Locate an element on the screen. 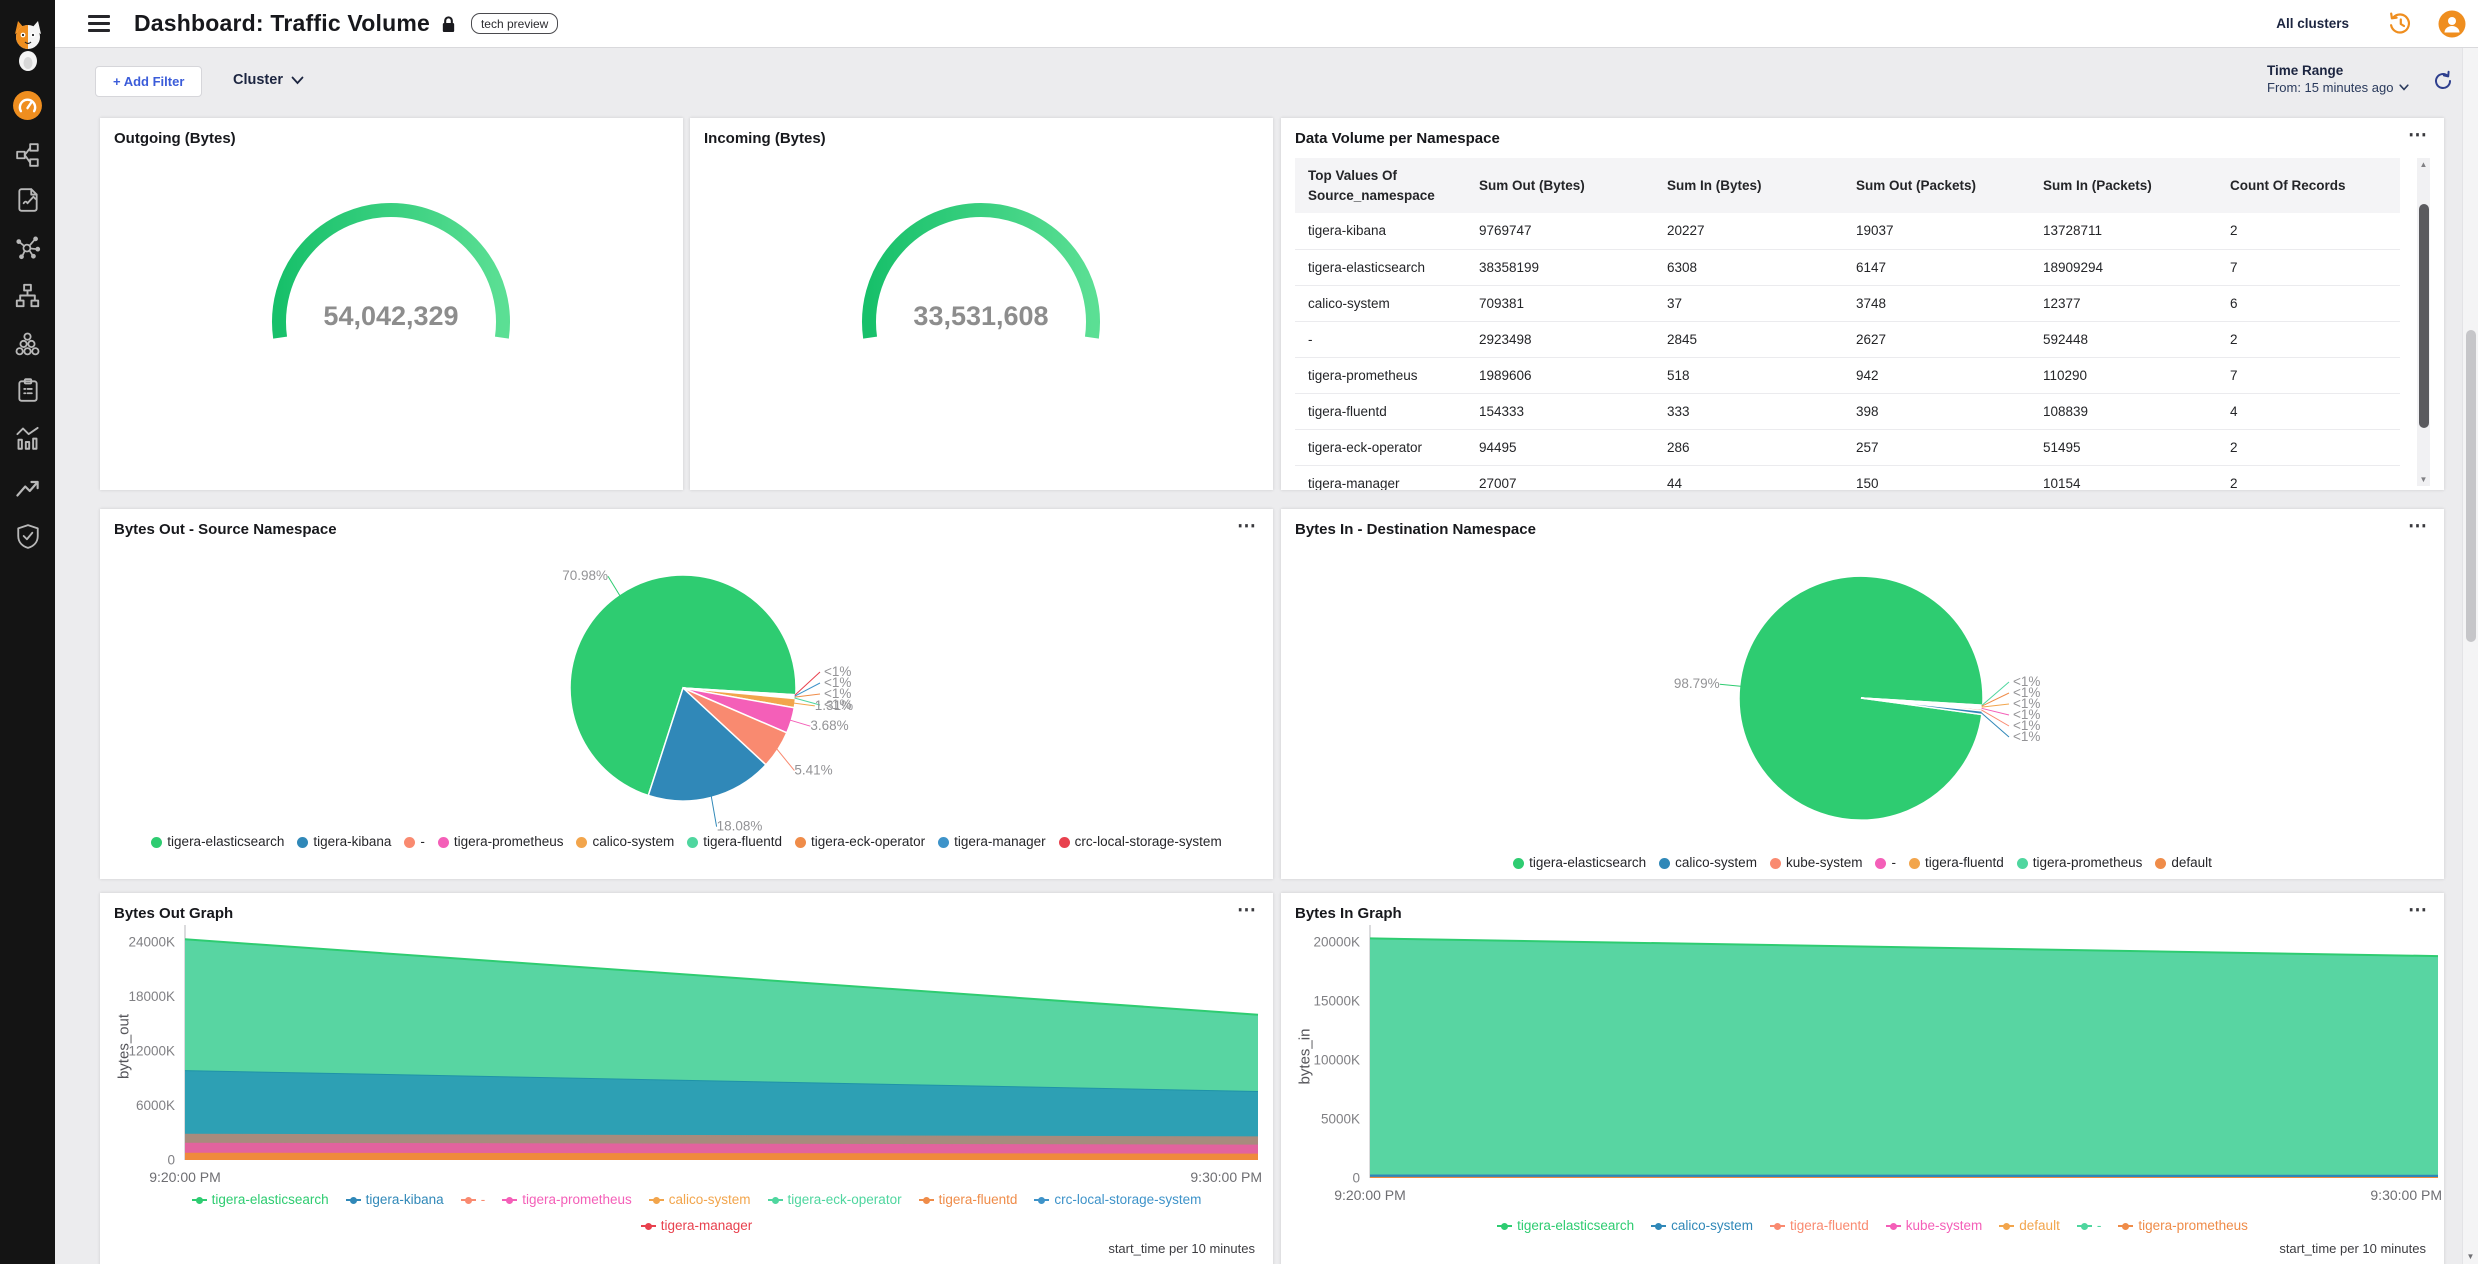 Image resolution: width=2478 pixels, height=1264 pixels. table-cell: 592448 is located at coordinates (2123, 339).